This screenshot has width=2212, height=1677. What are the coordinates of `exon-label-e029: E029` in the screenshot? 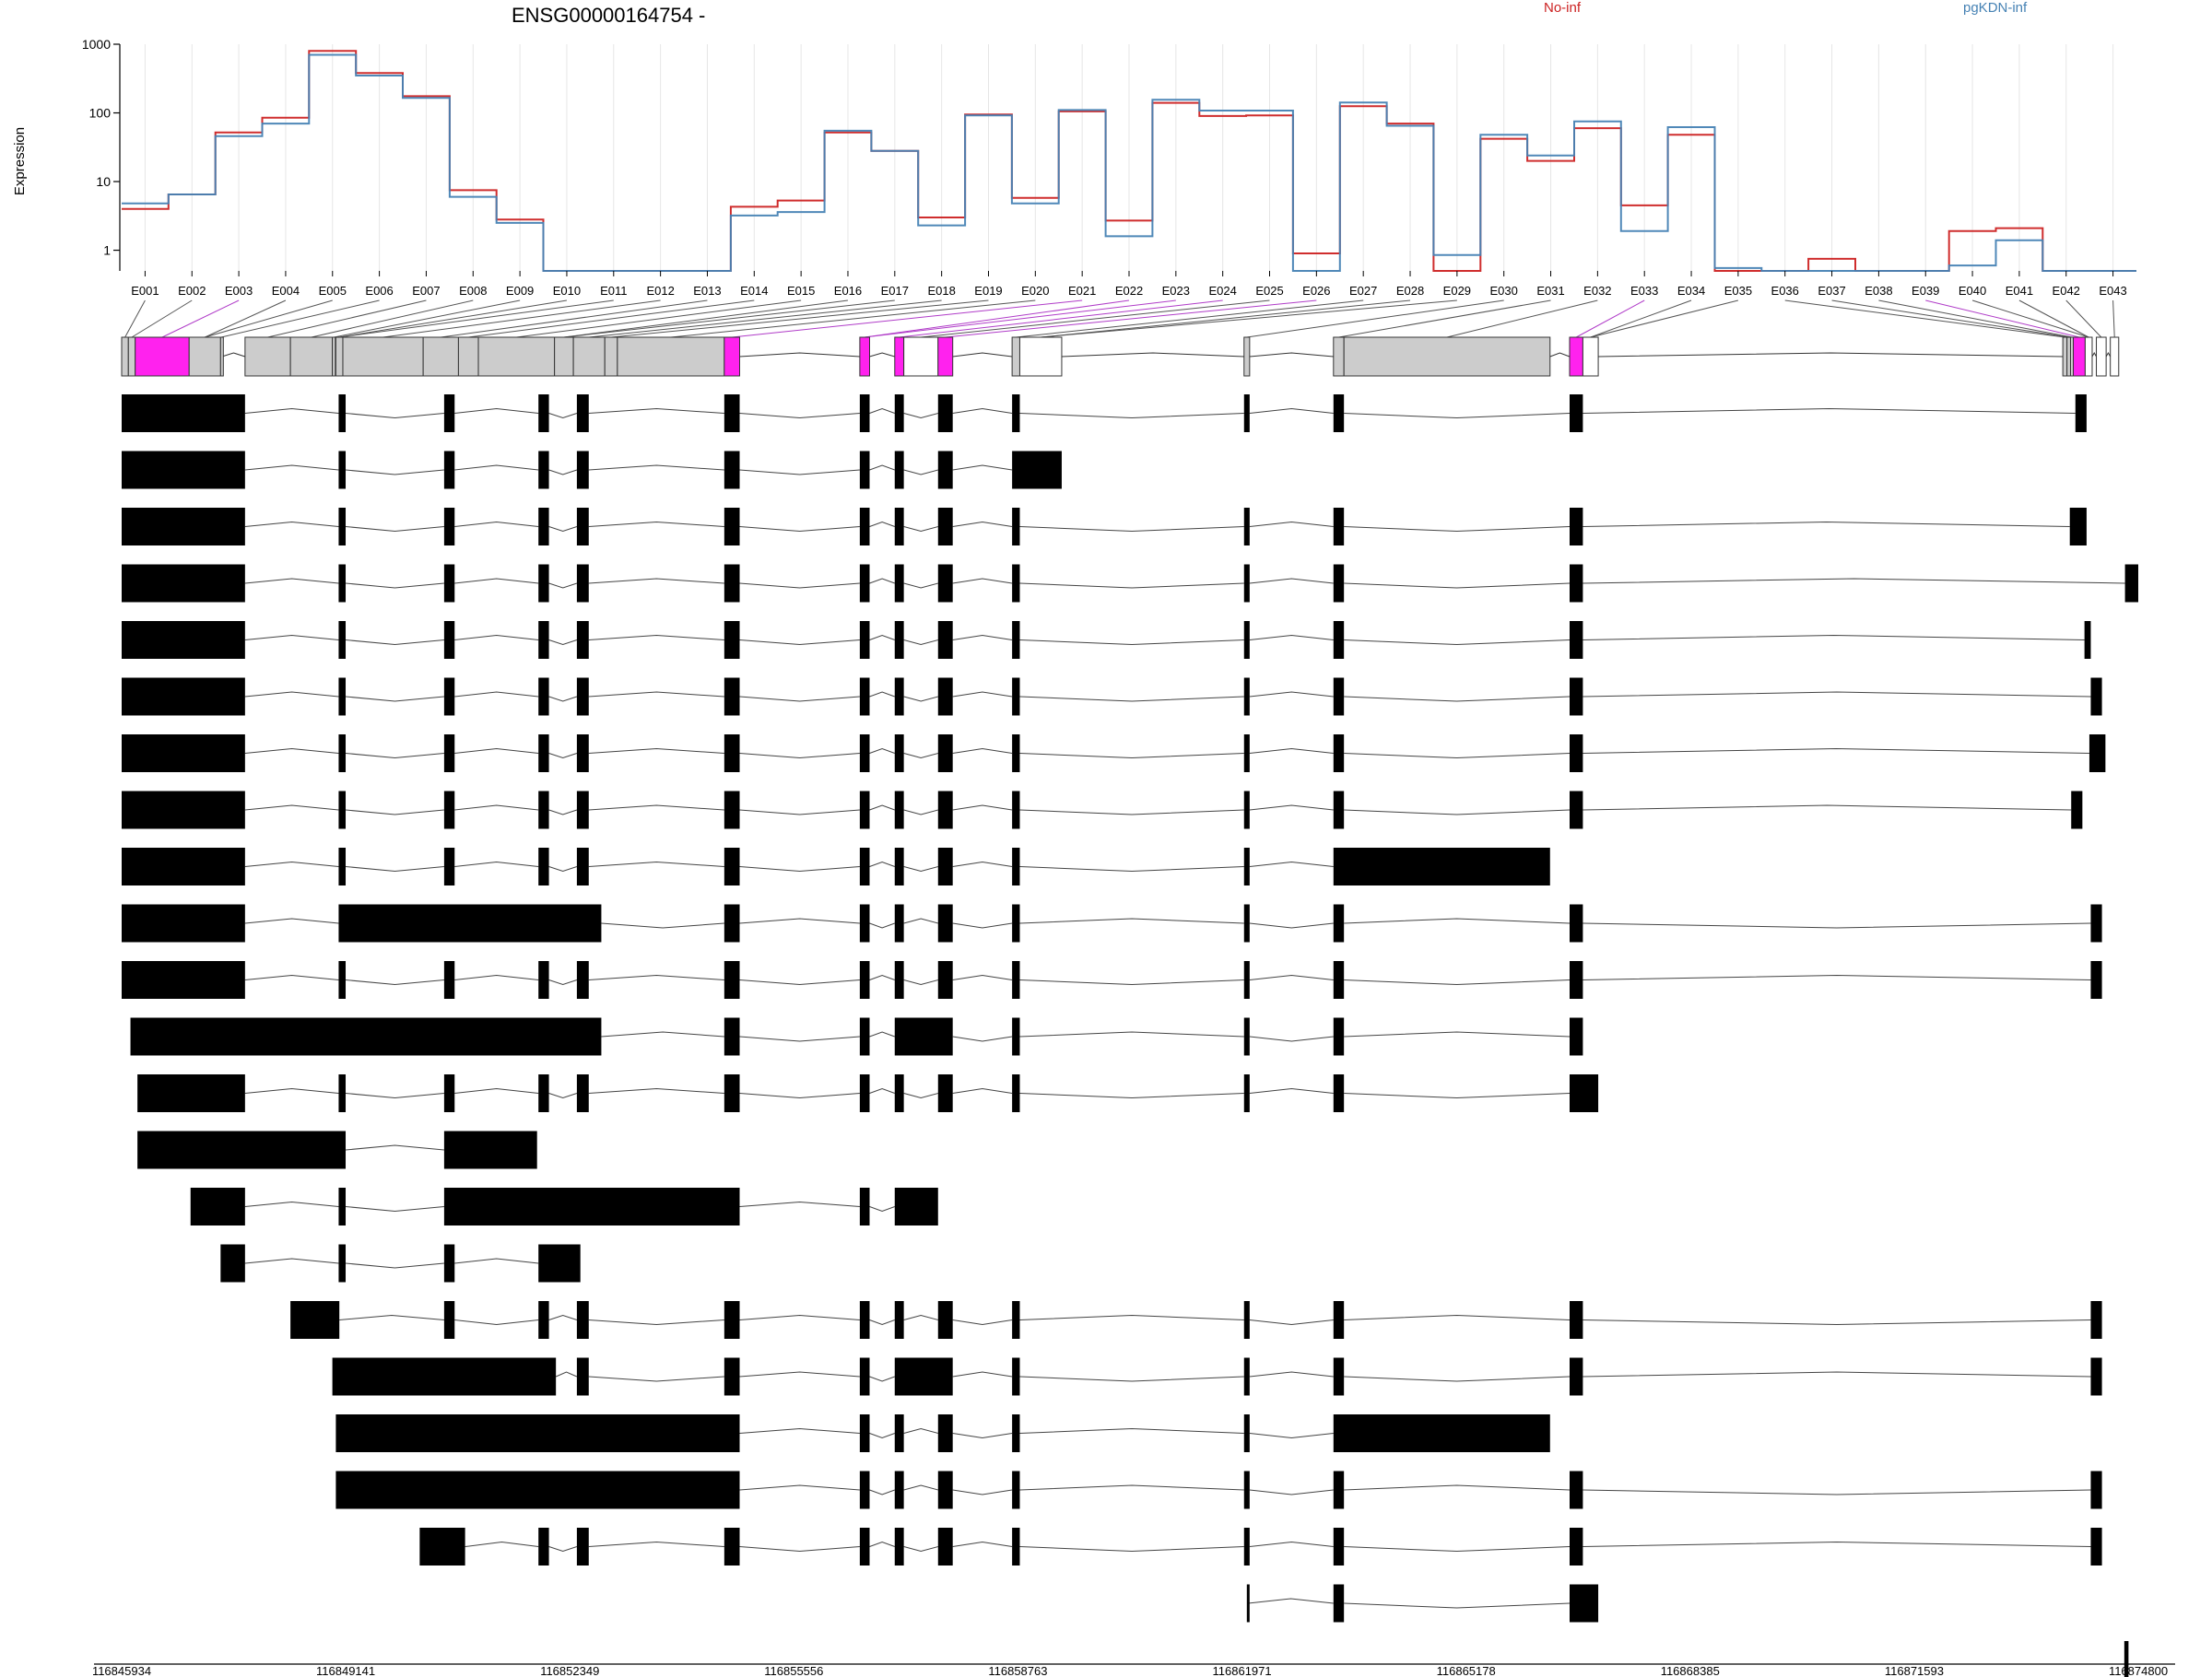 It's located at (1457, 291).